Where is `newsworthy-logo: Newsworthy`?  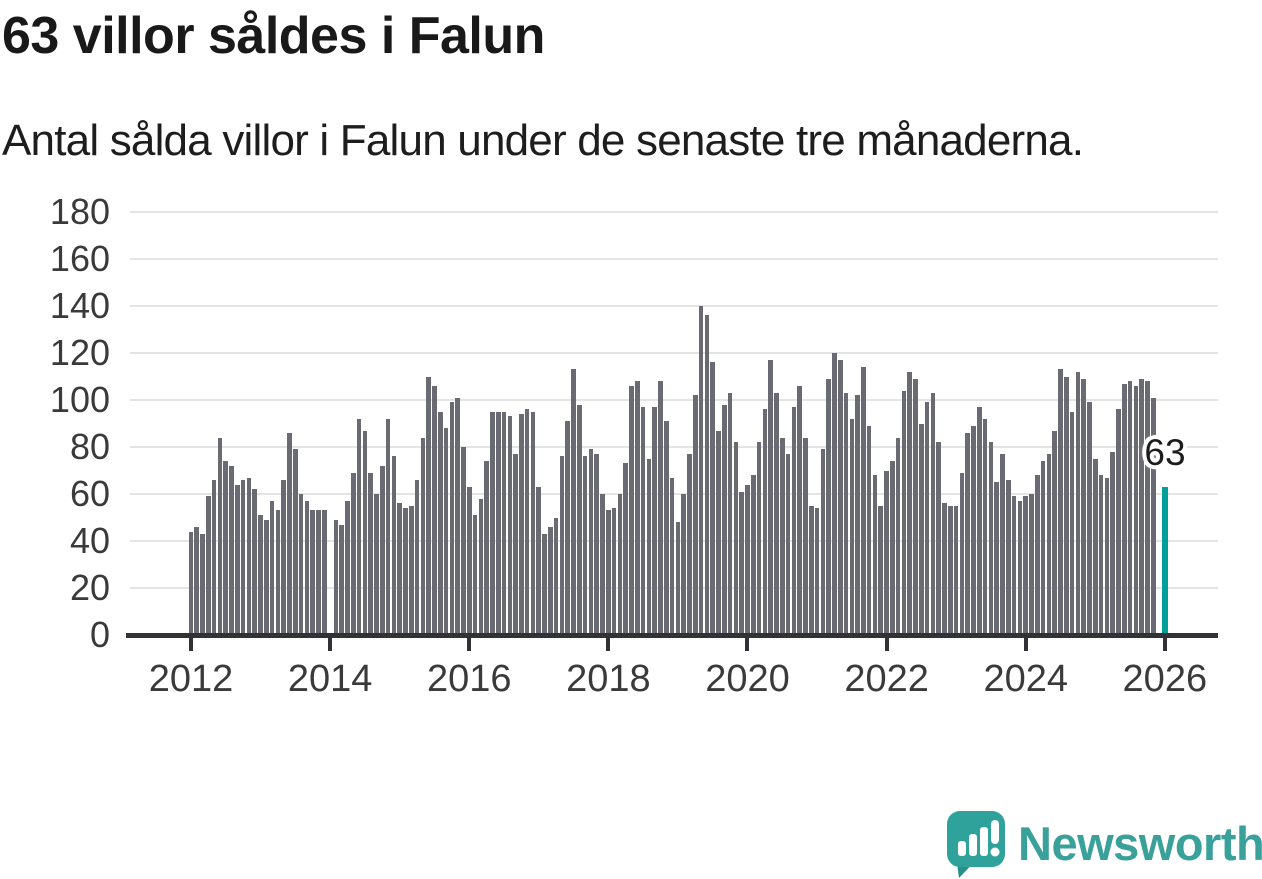
newsworthy-logo: Newsworthy is located at coordinates (1104, 844).